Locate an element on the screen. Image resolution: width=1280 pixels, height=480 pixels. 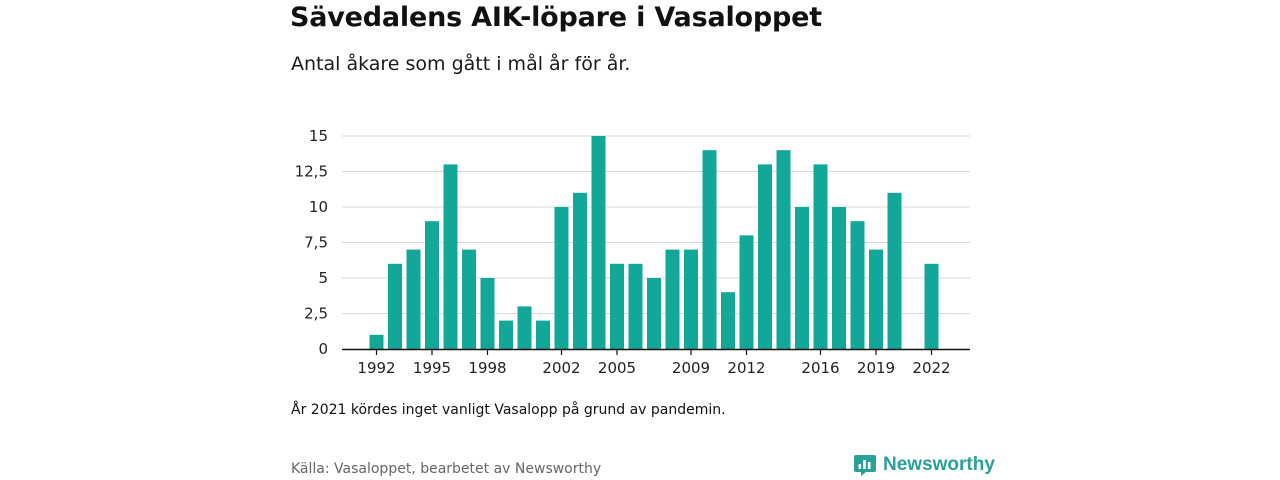
bar-1993 is located at coordinates (395, 306).